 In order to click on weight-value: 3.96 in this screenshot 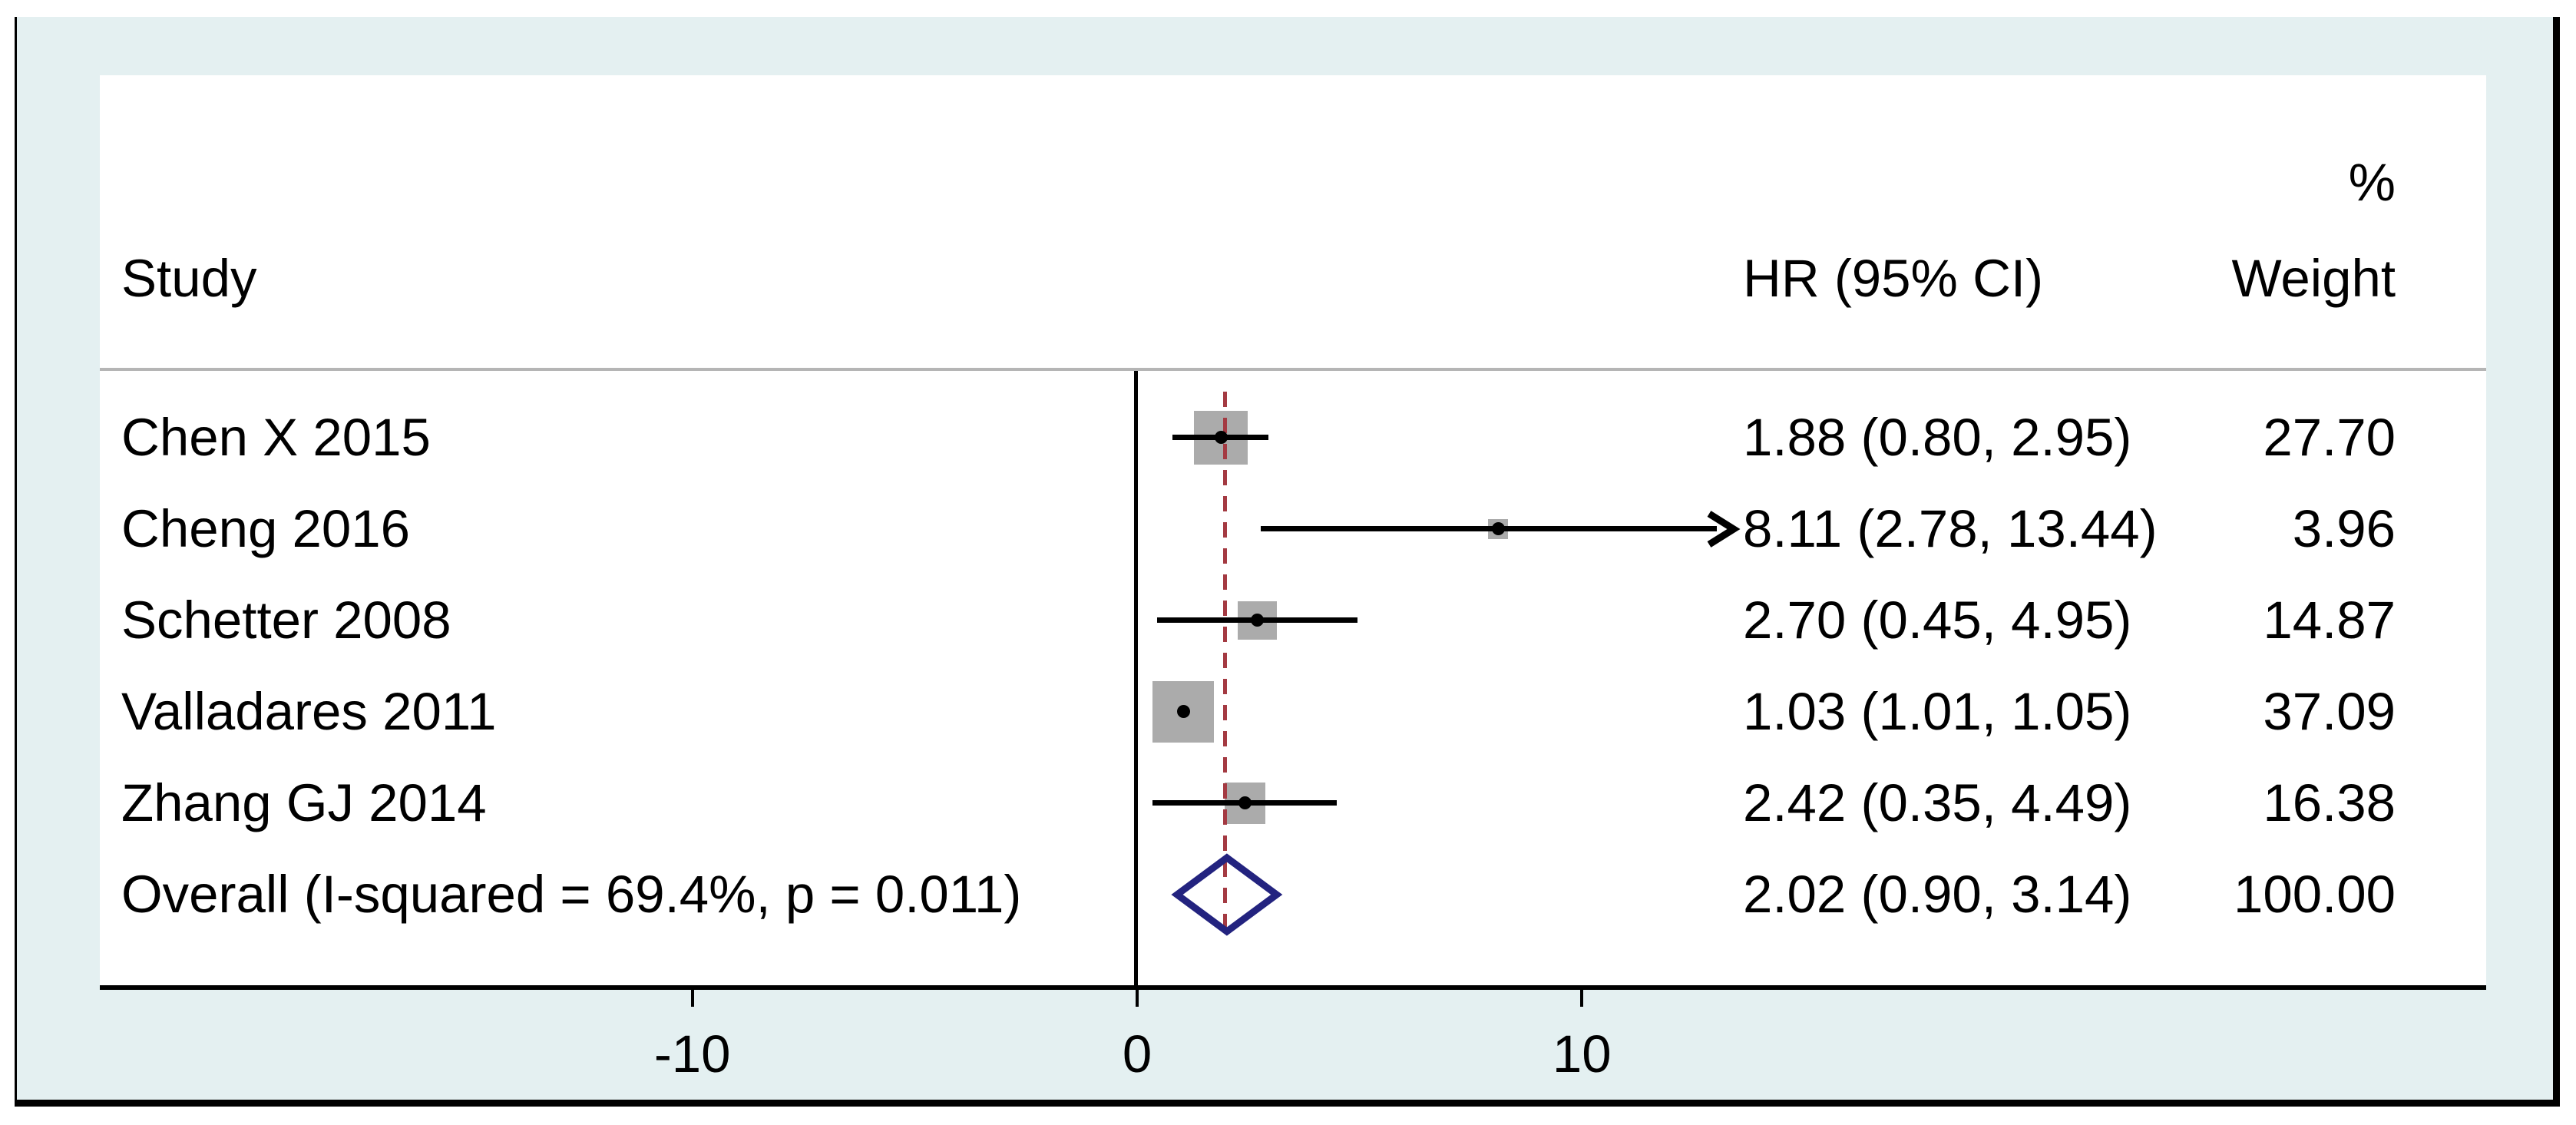, I will do `click(2344, 528)`.